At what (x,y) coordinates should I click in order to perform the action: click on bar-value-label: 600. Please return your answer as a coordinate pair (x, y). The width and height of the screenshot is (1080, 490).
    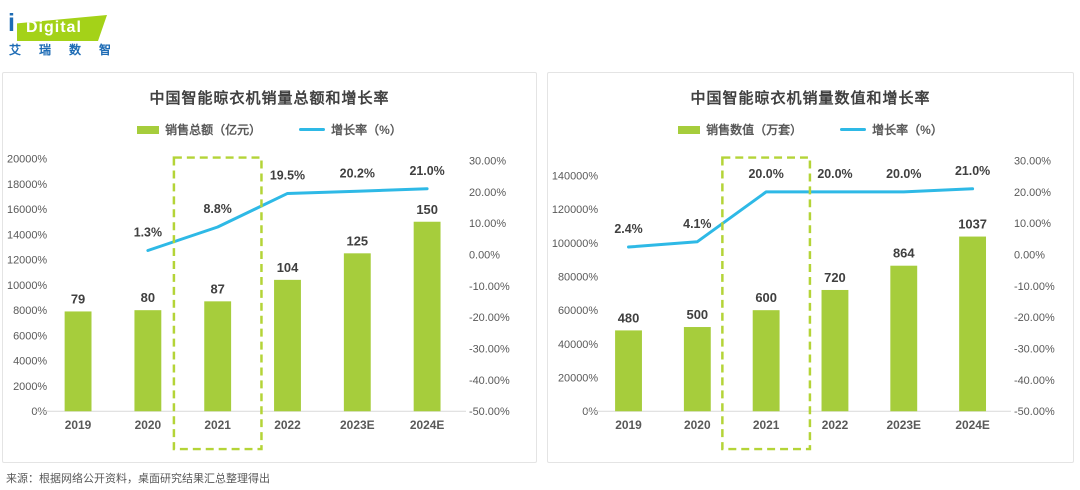
    Looking at the image, I should click on (766, 297).